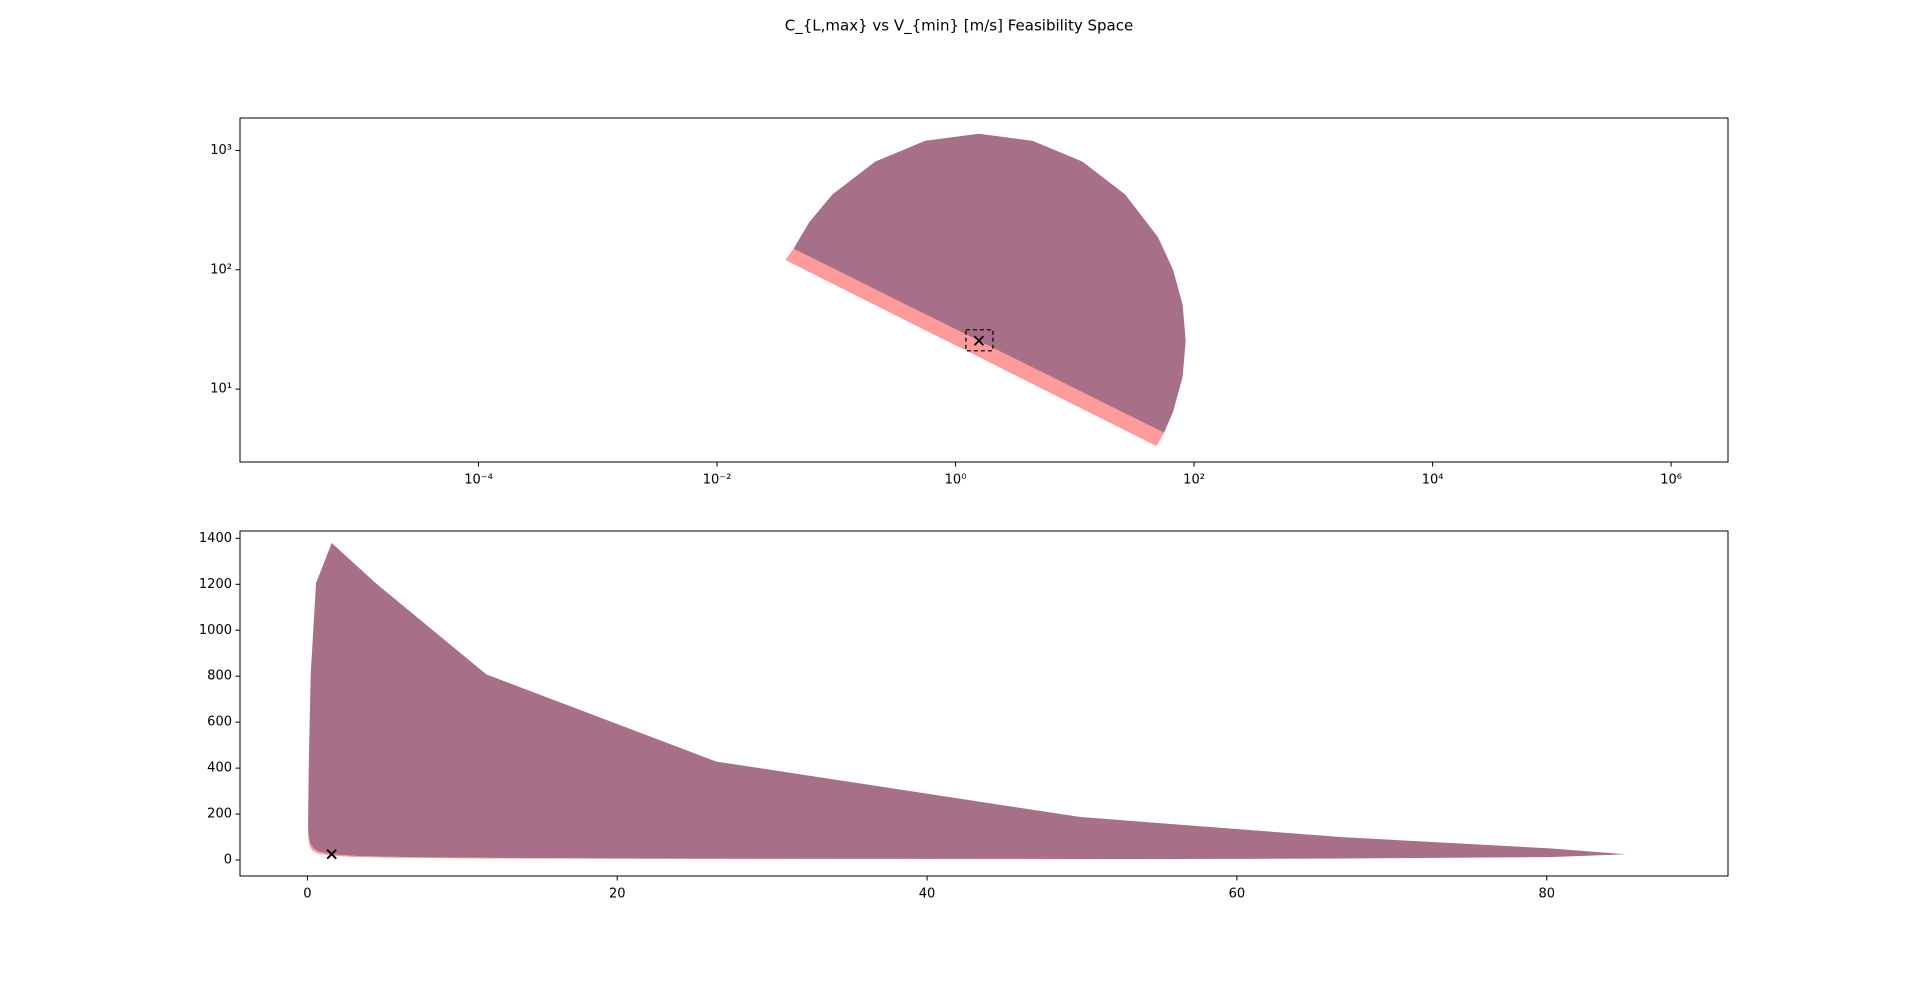  Describe the element at coordinates (1671, 480) in the screenshot. I see `x-tick-label: 10⁶` at that location.